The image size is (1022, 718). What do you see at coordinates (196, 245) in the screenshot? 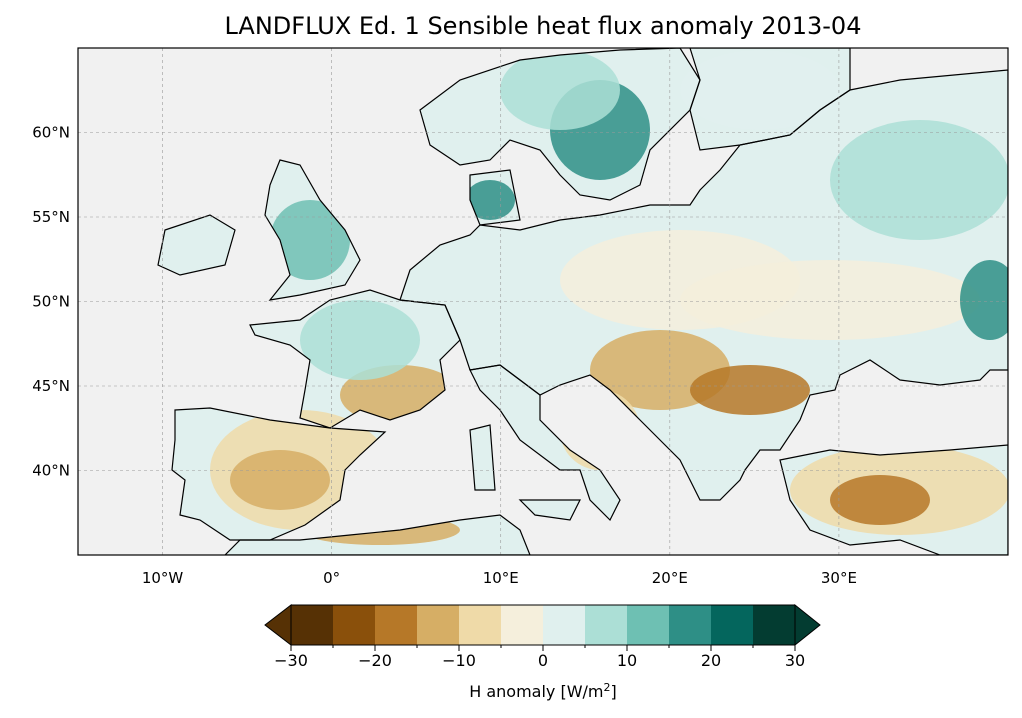
I see `coastline-ireland` at bounding box center [196, 245].